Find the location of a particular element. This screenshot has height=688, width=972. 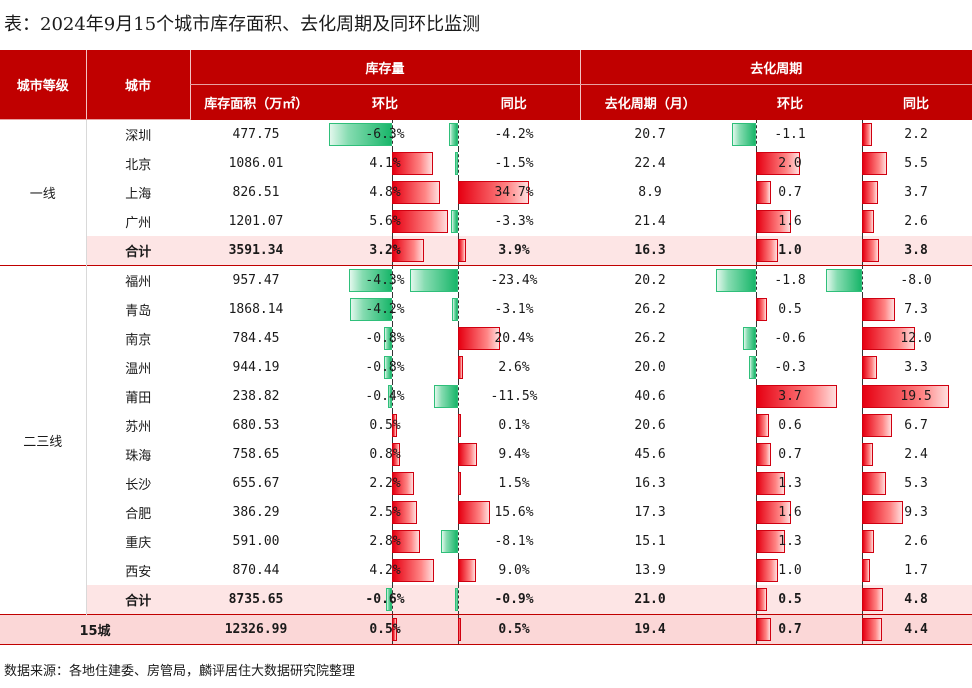

inventory-yoy-cell: 34.7% is located at coordinates (514, 192).